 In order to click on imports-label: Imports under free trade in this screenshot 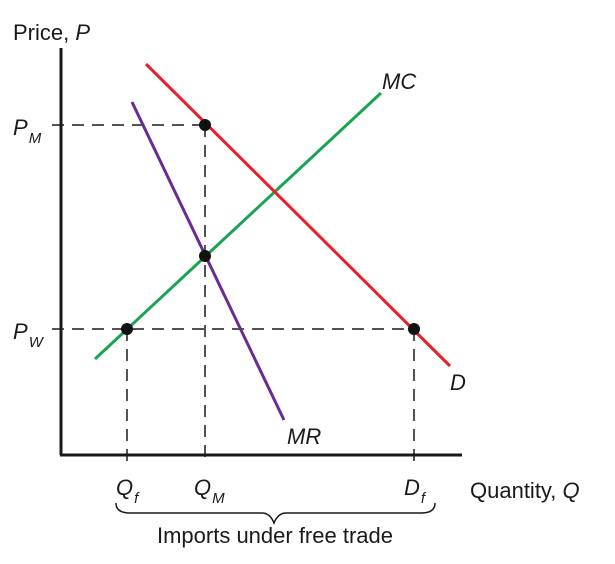, I will do `click(275, 535)`.